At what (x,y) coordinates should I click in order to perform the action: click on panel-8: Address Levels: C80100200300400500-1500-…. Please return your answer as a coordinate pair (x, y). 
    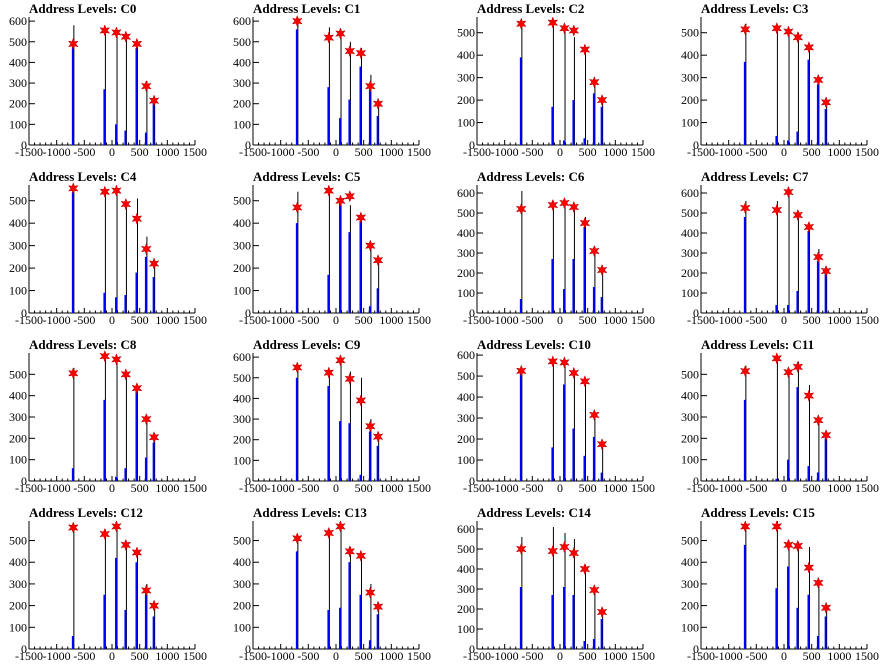
    Looking at the image, I should click on (108, 416).